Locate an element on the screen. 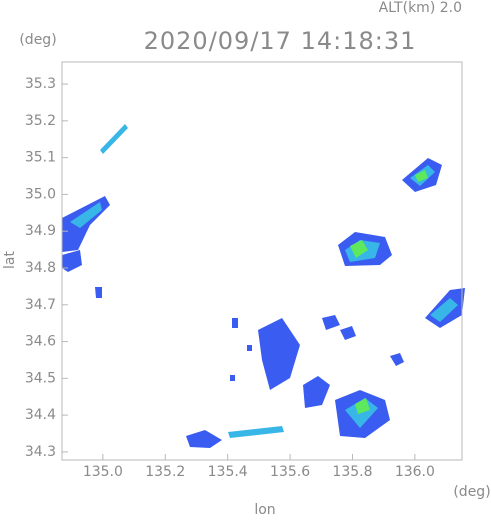  y-label: lat is located at coordinates (10, 260).